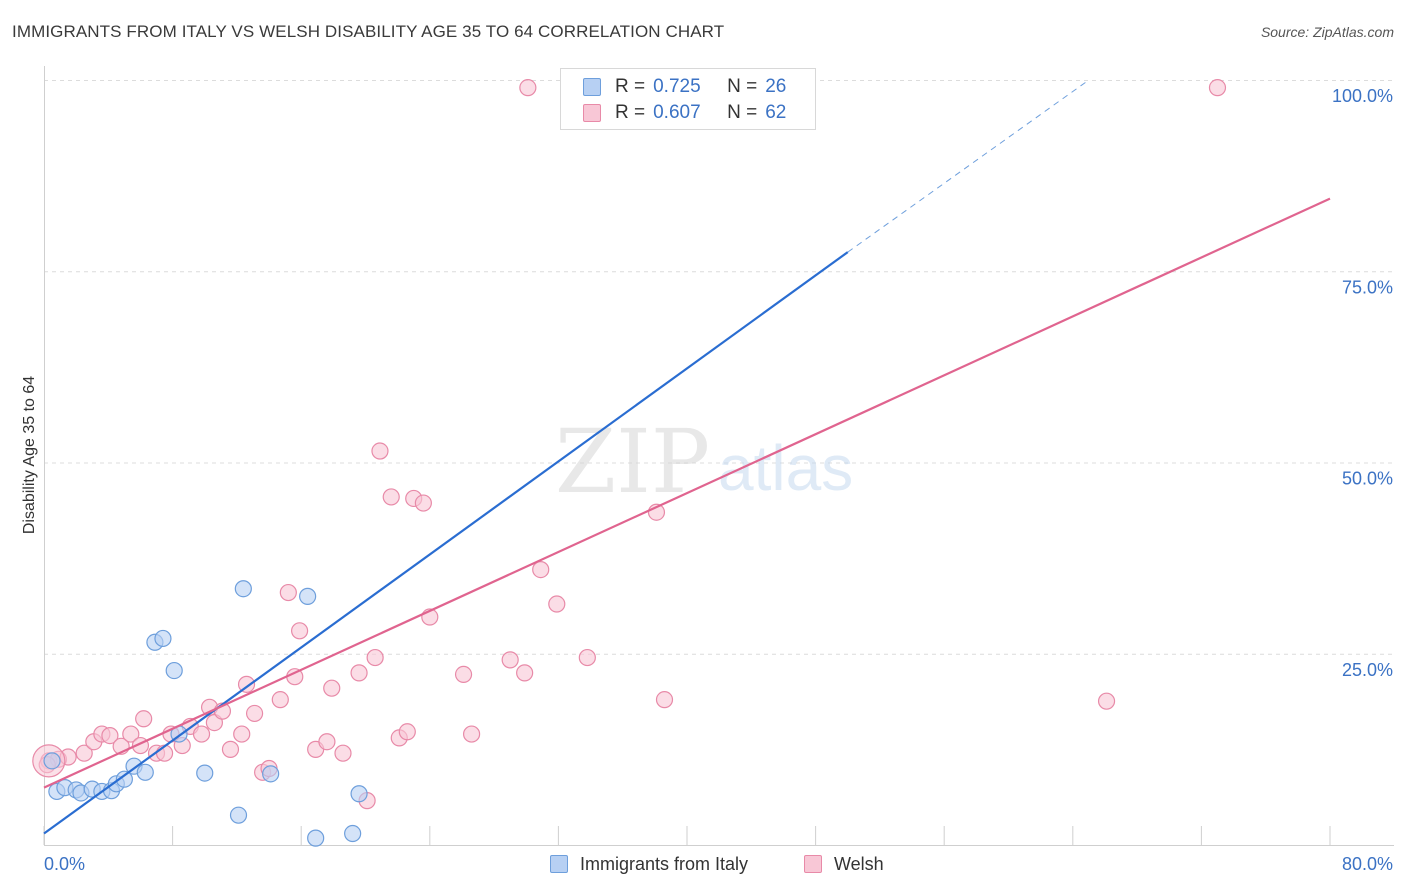 The image size is (1406, 892). I want to click on trendline-italy-extension, so click(968, 166).